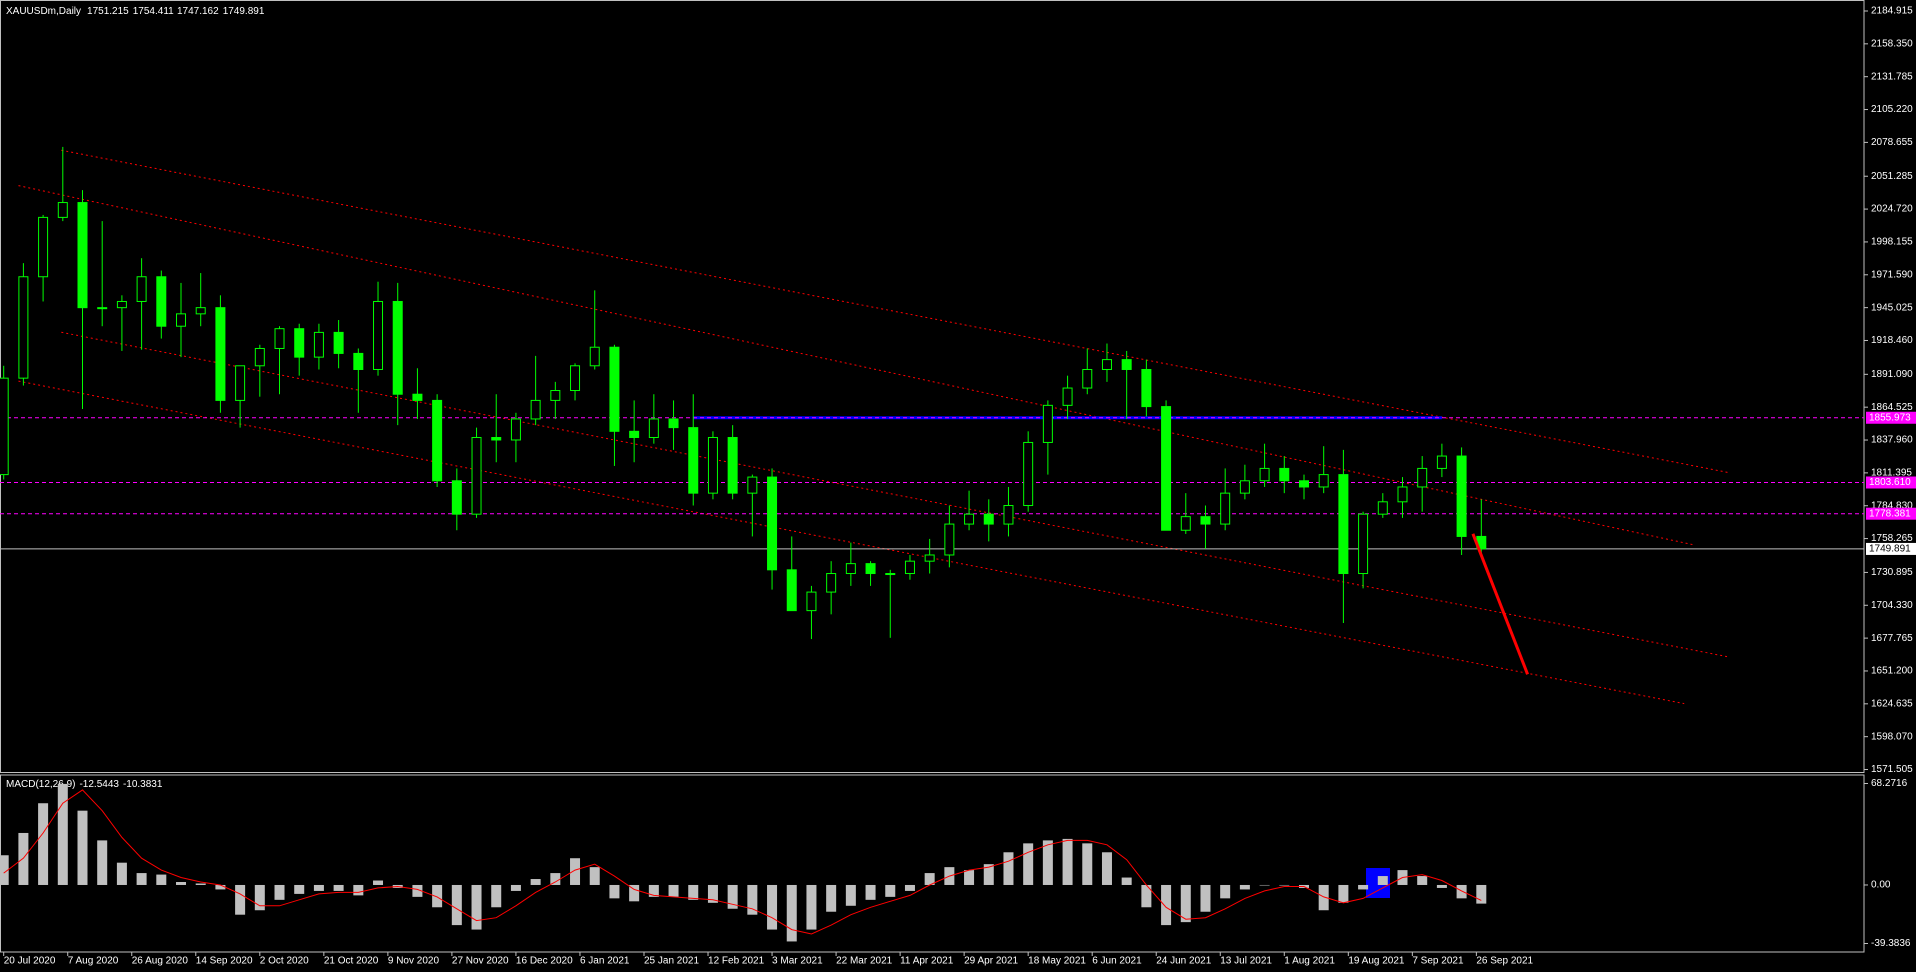 Image resolution: width=1916 pixels, height=972 pixels. I want to click on y-tick-label: 68.2716, so click(1889, 783).